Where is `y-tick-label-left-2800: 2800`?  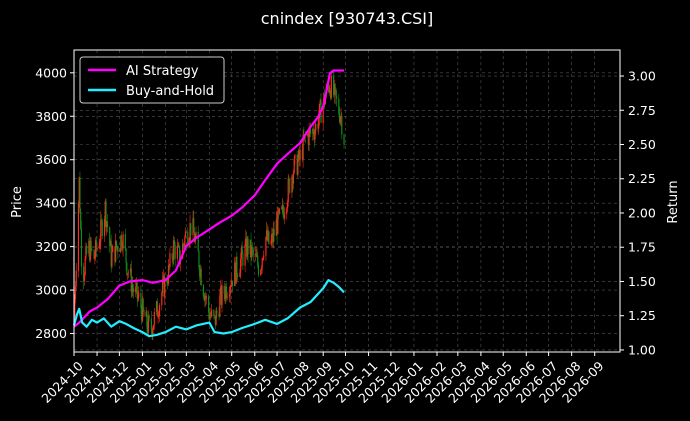
y-tick-label-left-2800: 2800 is located at coordinates (51, 333).